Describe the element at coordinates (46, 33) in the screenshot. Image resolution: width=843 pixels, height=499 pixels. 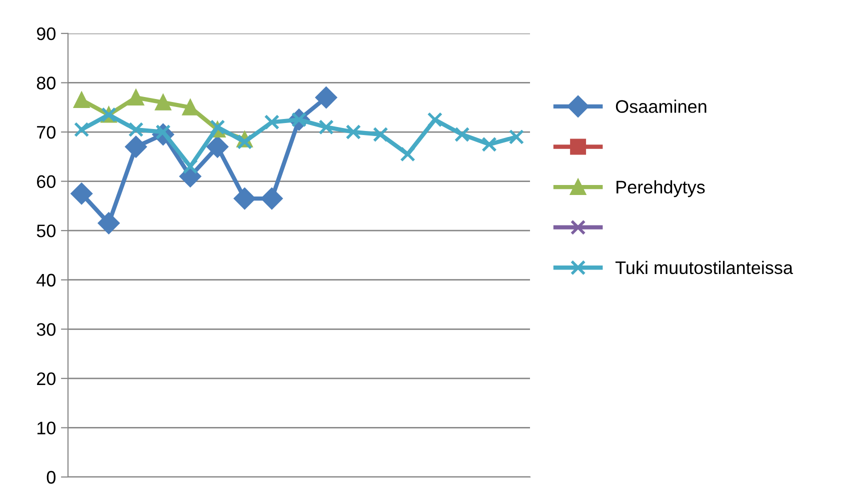
I see `y-tick-label: 90` at that location.